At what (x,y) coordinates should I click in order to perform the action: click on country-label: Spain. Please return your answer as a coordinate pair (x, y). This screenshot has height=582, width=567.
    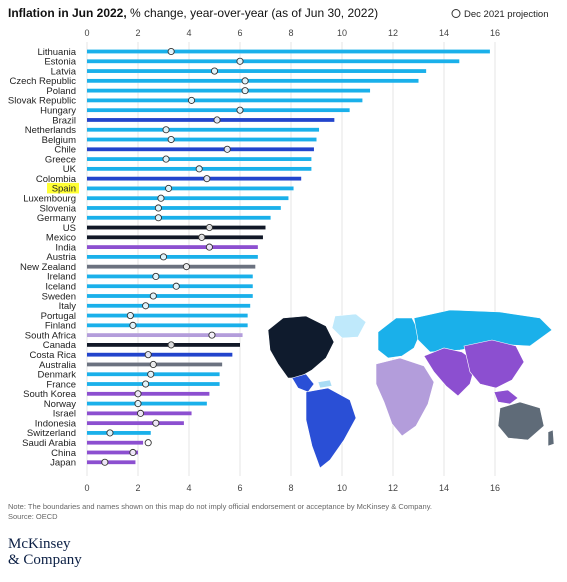
    Looking at the image, I should click on (64, 189).